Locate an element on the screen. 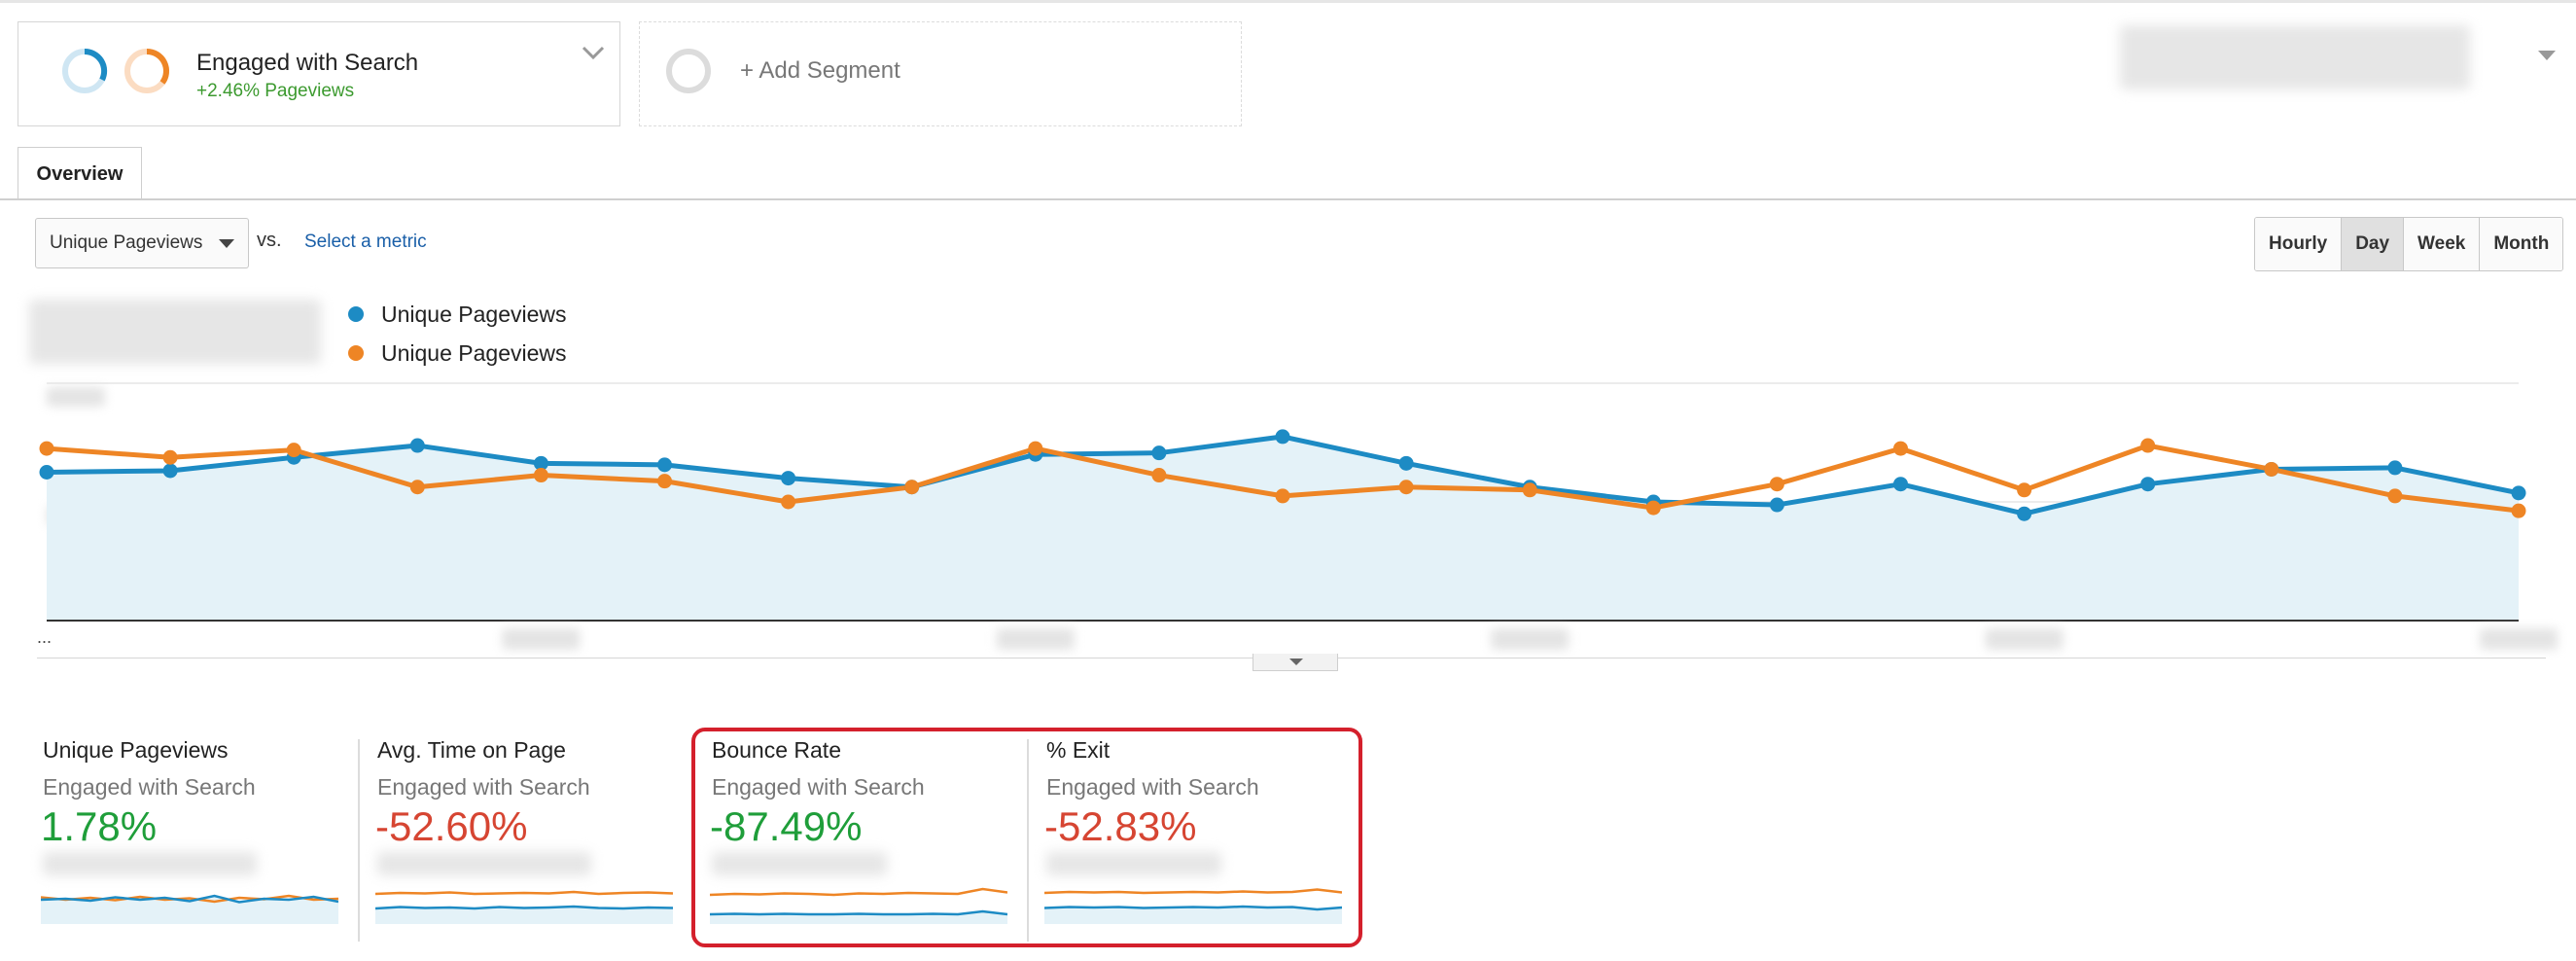 This screenshot has width=2576, height=961. scorecard-percent-exit: % Exit Engaged with Search -52.83% is located at coordinates (1199, 839).